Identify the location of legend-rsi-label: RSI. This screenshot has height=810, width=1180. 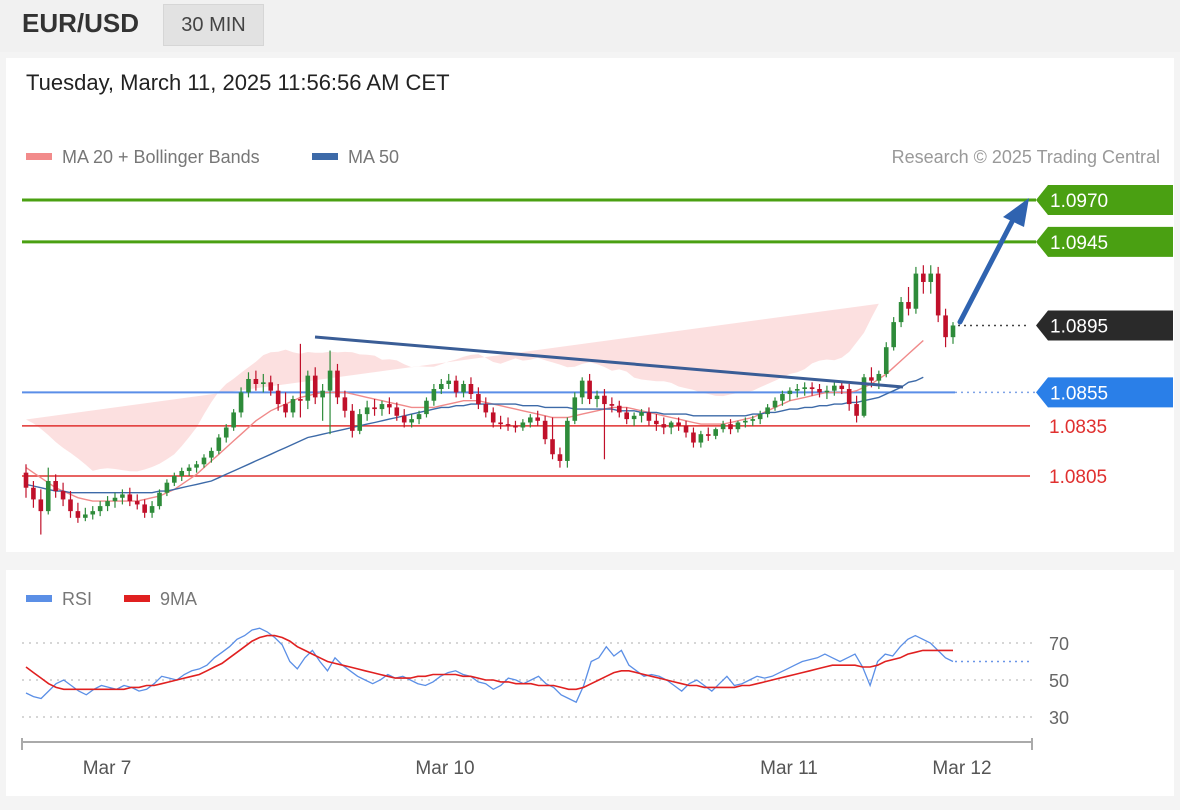
(77, 599).